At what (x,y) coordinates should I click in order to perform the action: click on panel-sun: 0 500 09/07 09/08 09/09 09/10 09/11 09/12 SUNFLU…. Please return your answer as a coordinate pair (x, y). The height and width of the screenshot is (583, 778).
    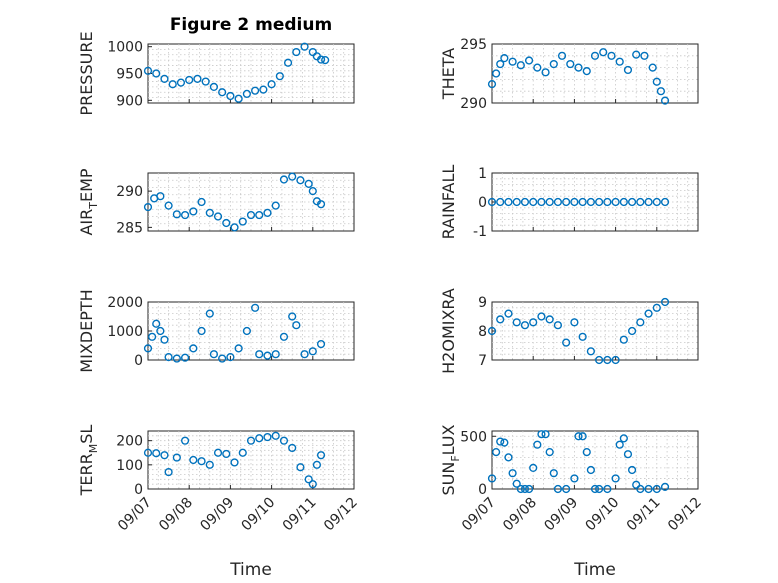
    Looking at the image, I should click on (572, 479).